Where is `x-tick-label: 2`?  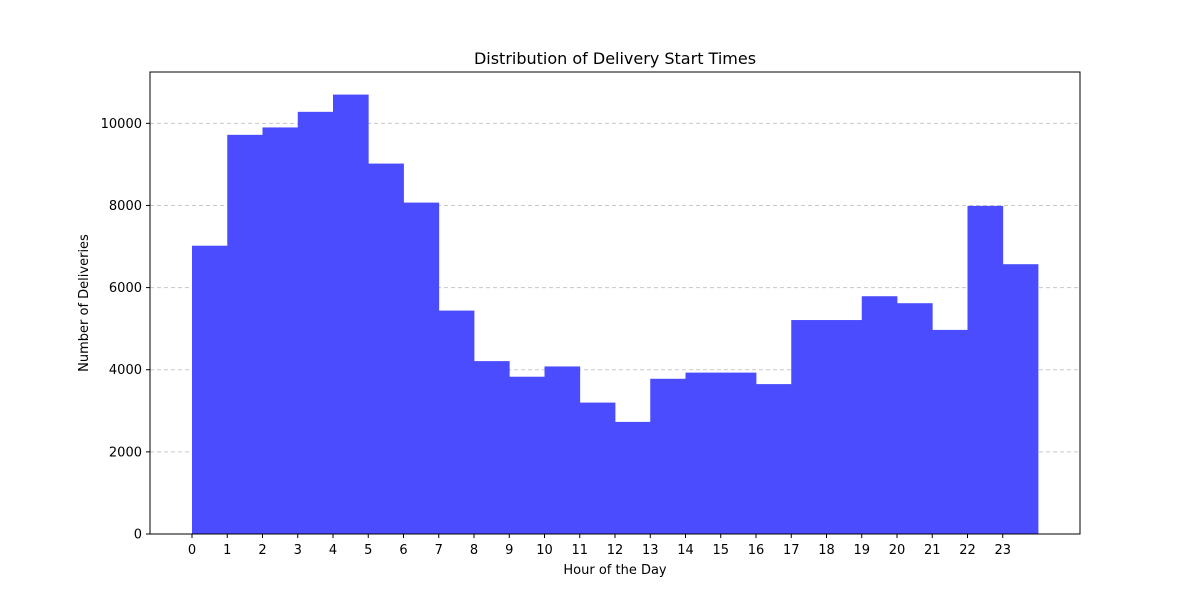
x-tick-label: 2 is located at coordinates (262, 550).